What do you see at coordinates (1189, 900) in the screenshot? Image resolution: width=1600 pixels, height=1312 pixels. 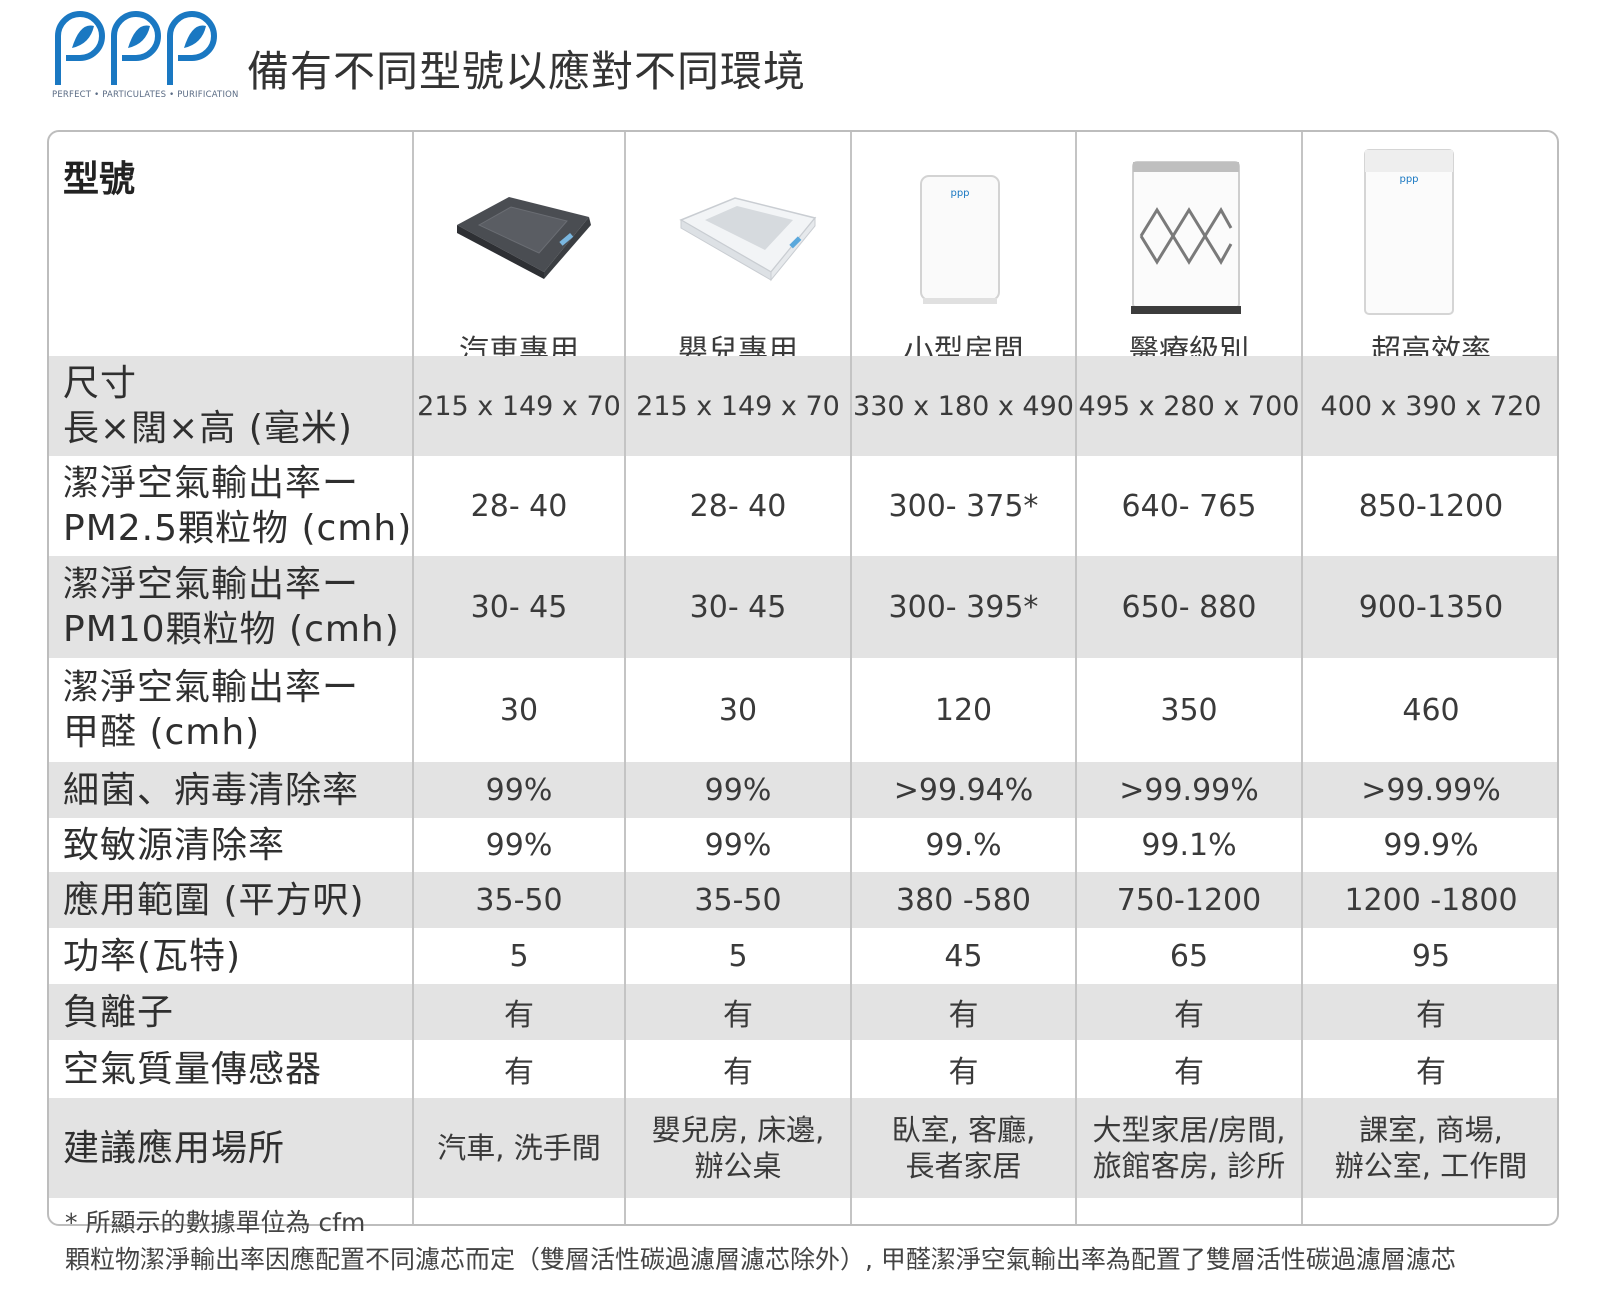 I see `spec-value-cell: 750-1200` at bounding box center [1189, 900].